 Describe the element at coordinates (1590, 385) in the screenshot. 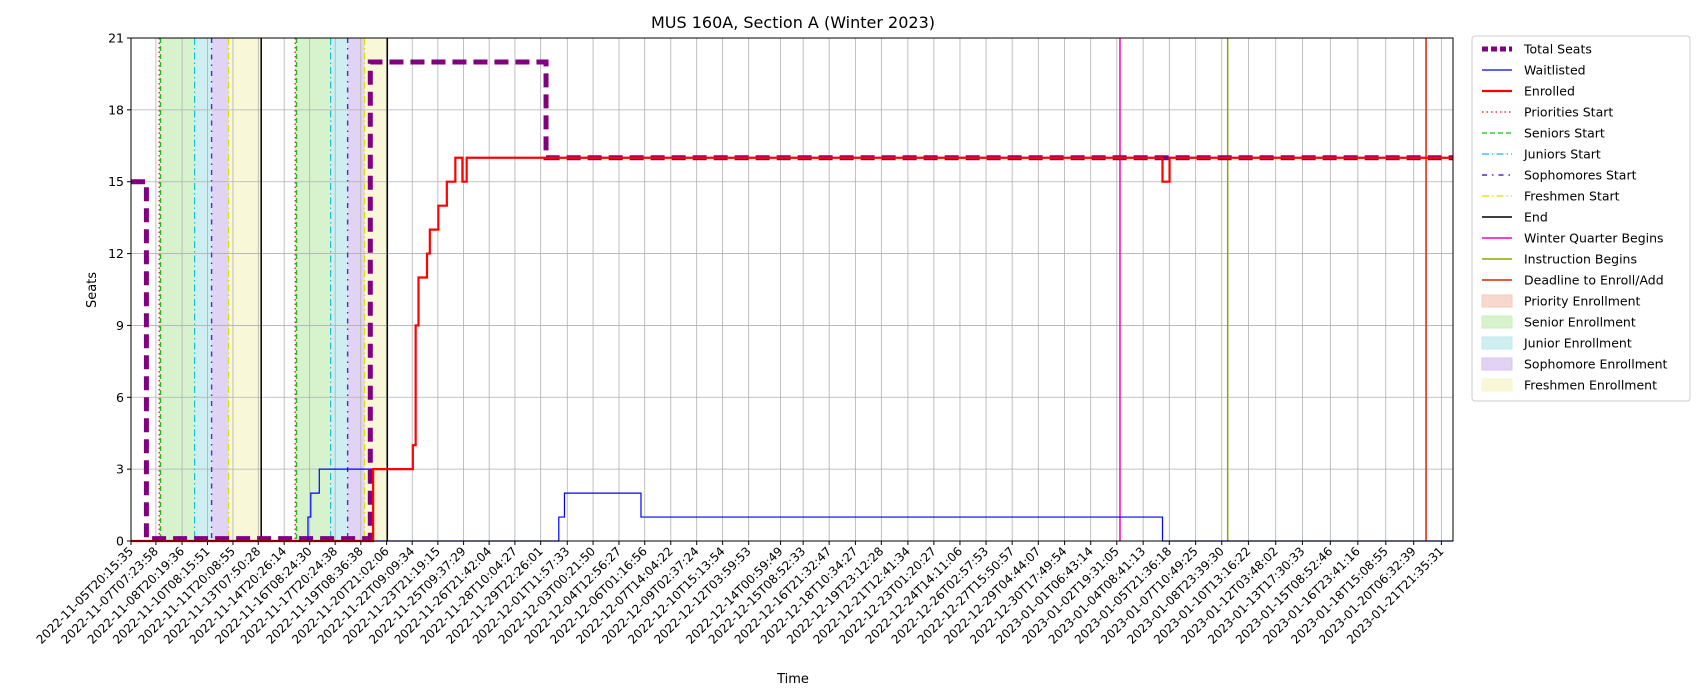

I see `legend-label: Freshmen Enrollment` at that location.